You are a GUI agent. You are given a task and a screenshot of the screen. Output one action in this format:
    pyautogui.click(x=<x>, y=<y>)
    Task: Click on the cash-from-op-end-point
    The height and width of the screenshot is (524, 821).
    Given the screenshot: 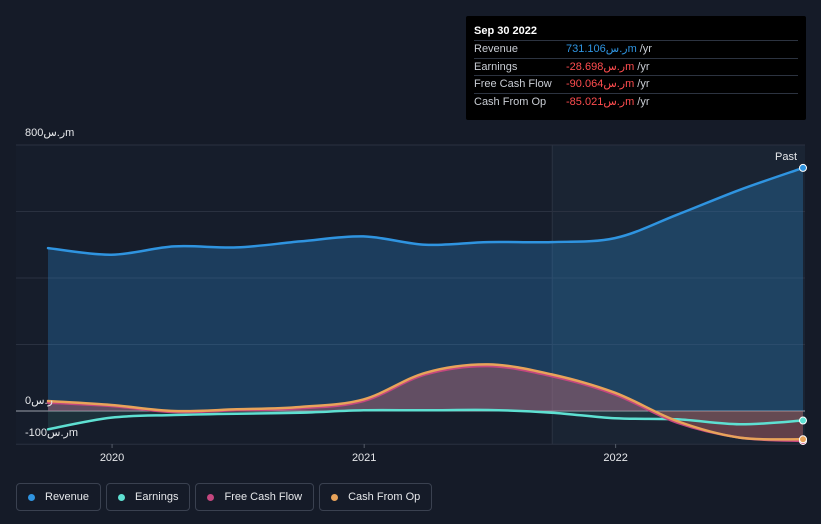 What is the action you would take?
    pyautogui.click(x=803, y=439)
    